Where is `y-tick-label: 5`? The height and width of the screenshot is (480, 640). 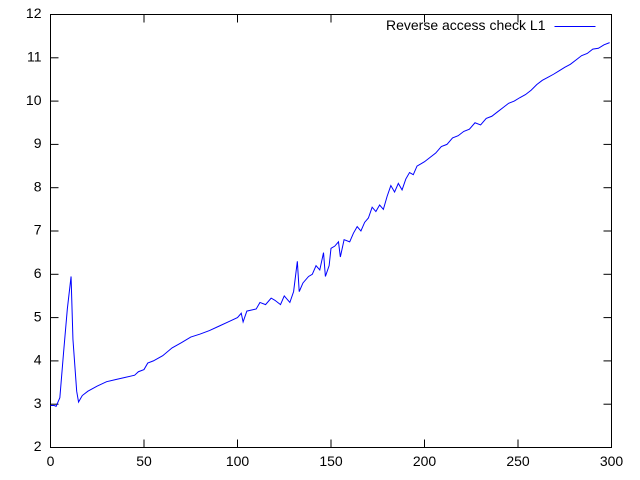 y-tick-label: 5 is located at coordinates (38, 316).